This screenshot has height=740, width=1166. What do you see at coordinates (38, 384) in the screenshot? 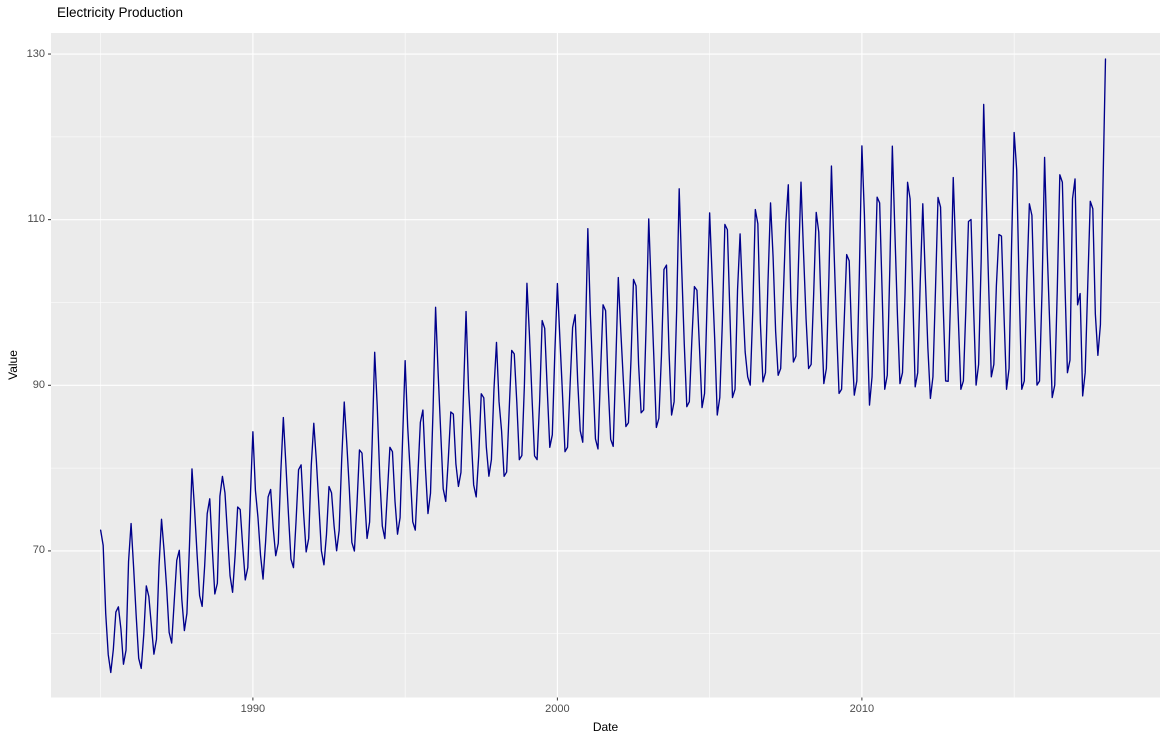
I see `y-tick-label-90: 90` at bounding box center [38, 384].